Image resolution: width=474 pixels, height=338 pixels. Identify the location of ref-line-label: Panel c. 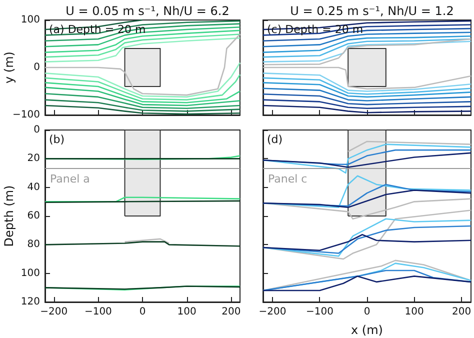
(288, 179).